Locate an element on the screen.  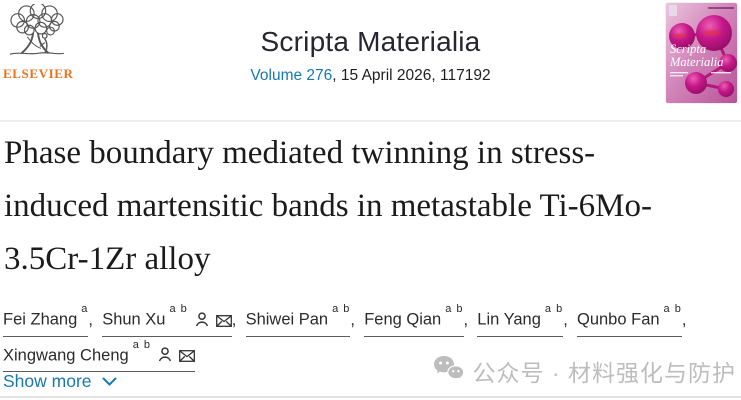
watermark-text: 公众号 · 材料强化与防护 is located at coordinates (604, 373).